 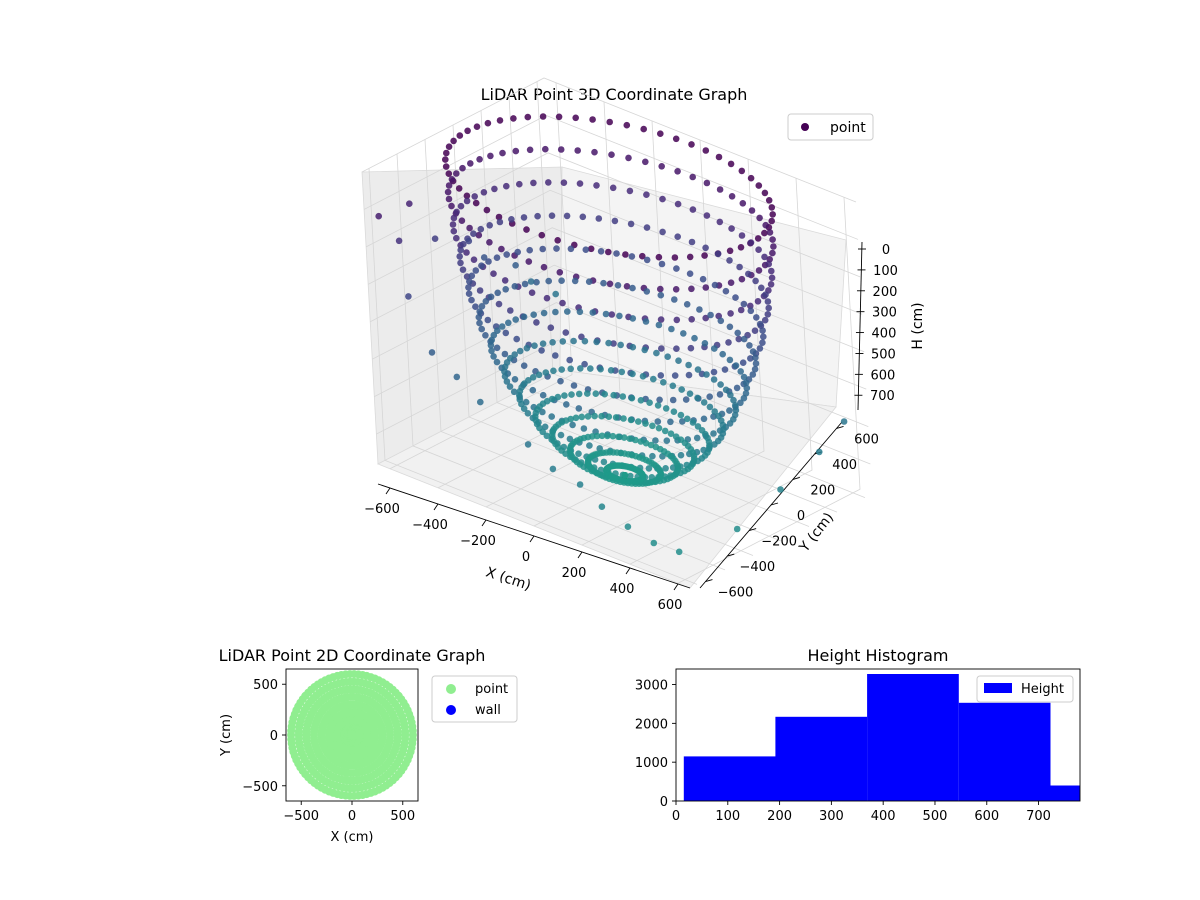 I want to click on z-tick-label: 700, so click(x=882, y=396).